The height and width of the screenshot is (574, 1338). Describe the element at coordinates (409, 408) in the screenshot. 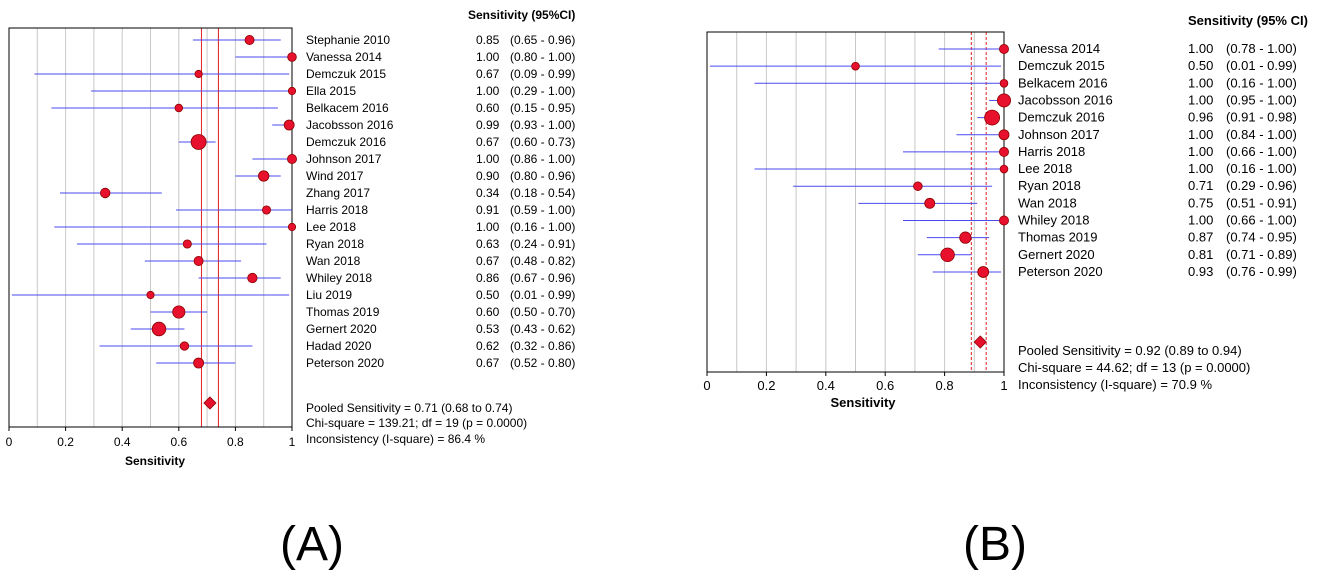

I see `summary-line: Pooled Sensitivity = 0.71 (0.68 to 0.74)` at that location.